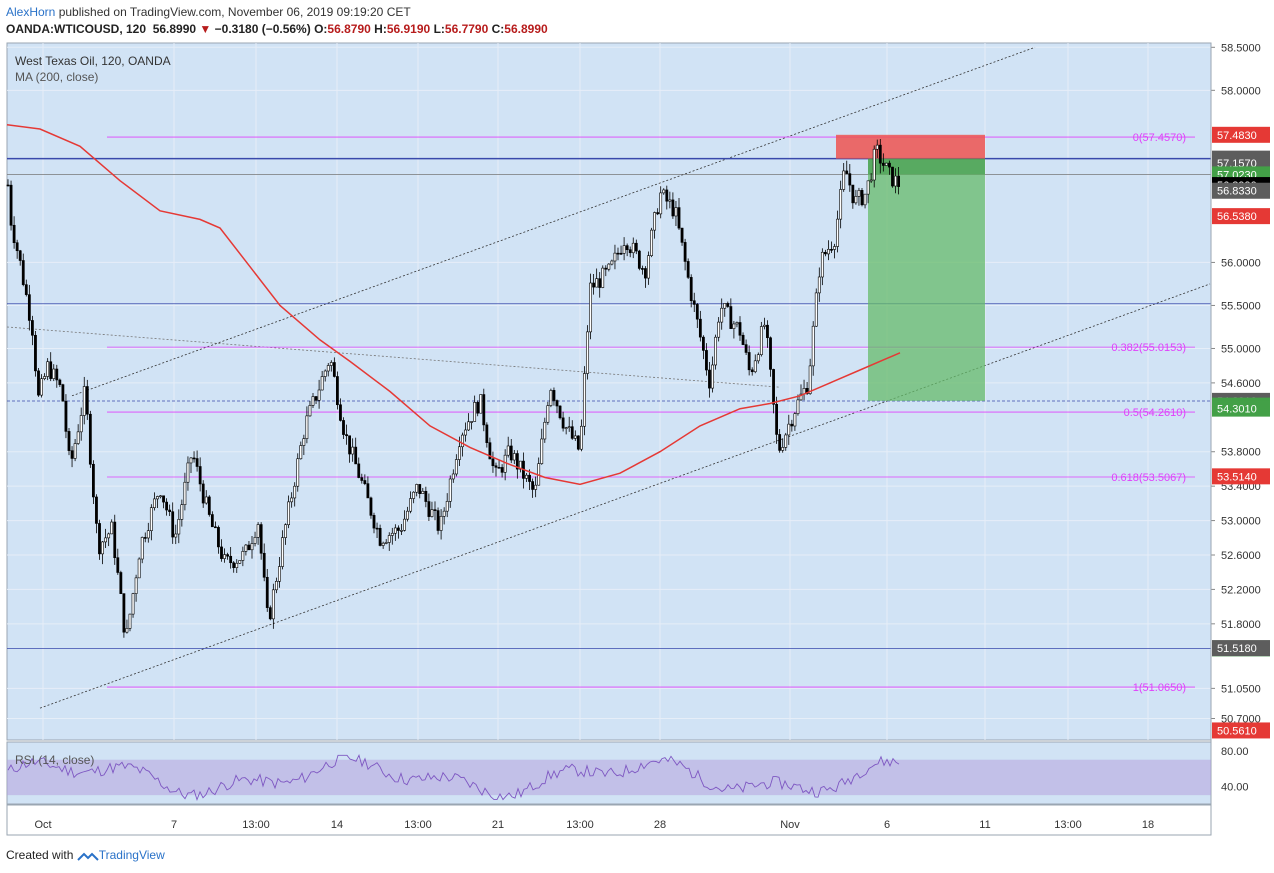 This screenshot has height=873, width=1274. I want to click on rsi-tick-label: 80.00, so click(1235, 752).